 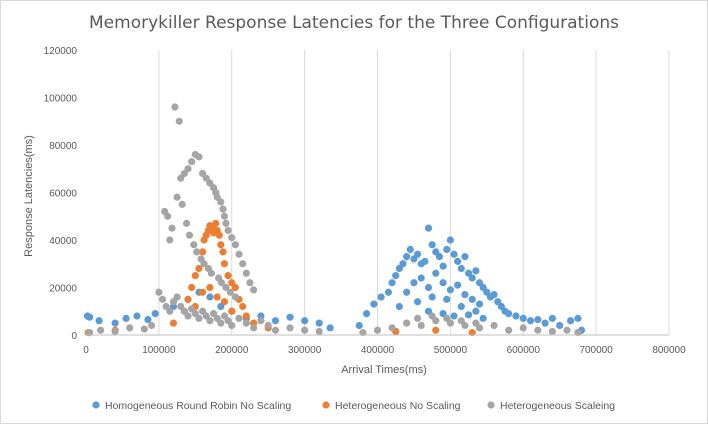 I want to click on y-axis-label: Response Latencies(ms), so click(x=29, y=196).